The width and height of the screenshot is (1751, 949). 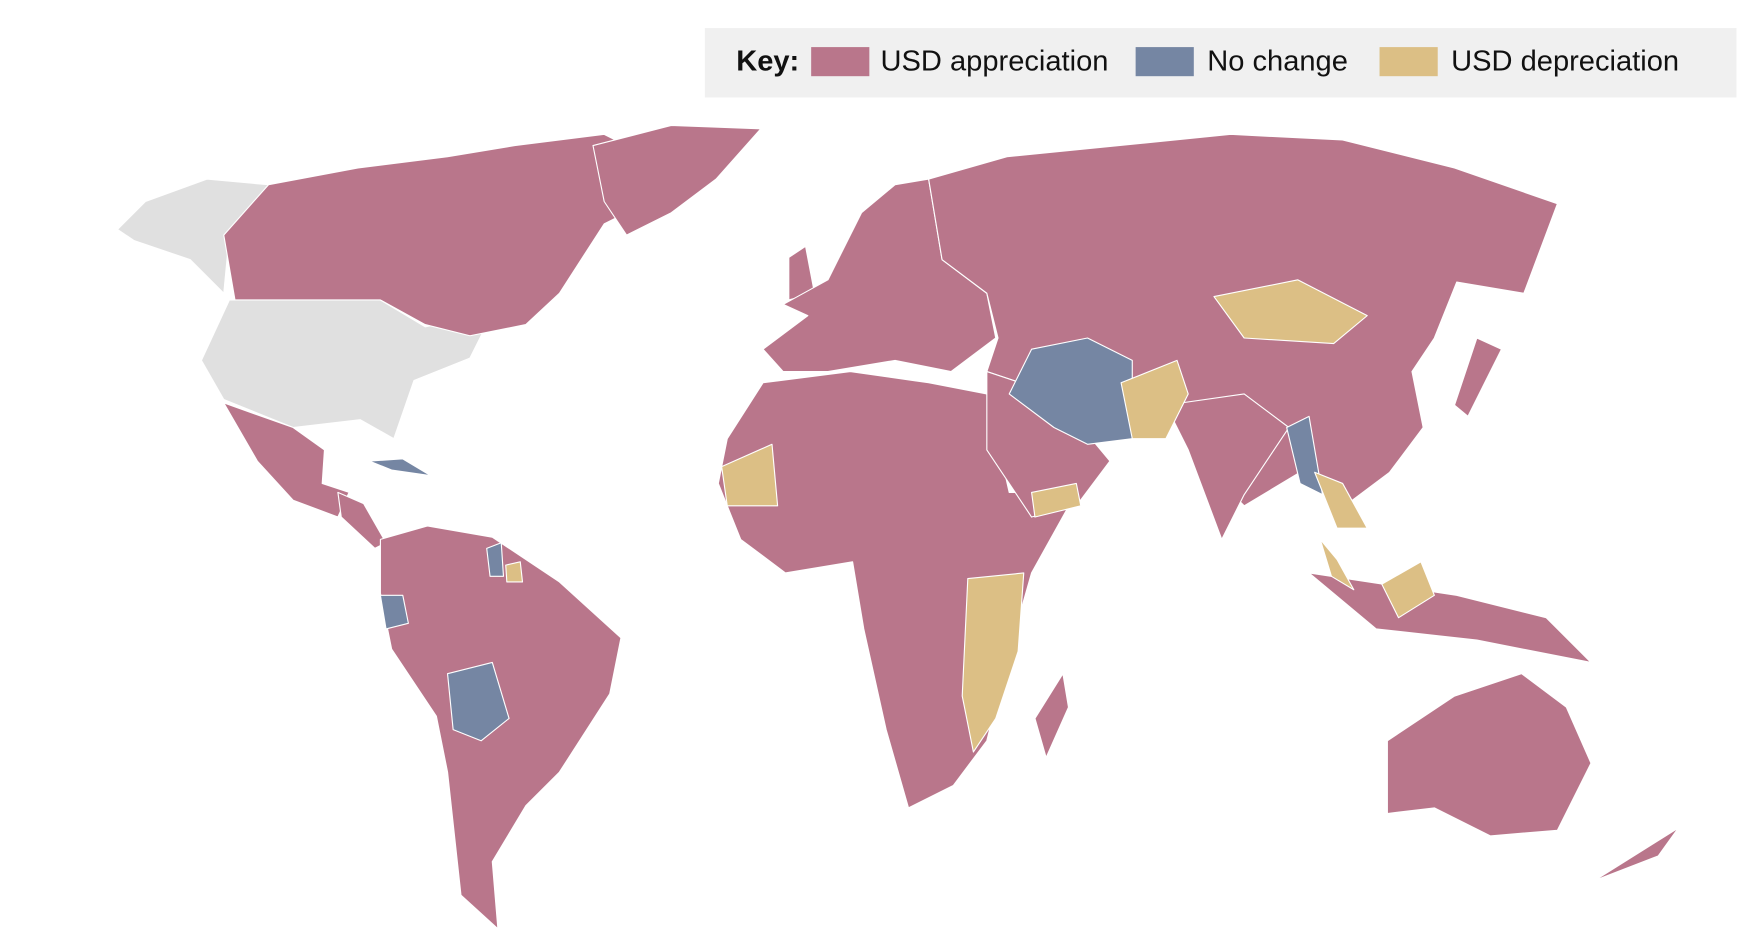 I want to click on australia, so click(x=1489, y=755).